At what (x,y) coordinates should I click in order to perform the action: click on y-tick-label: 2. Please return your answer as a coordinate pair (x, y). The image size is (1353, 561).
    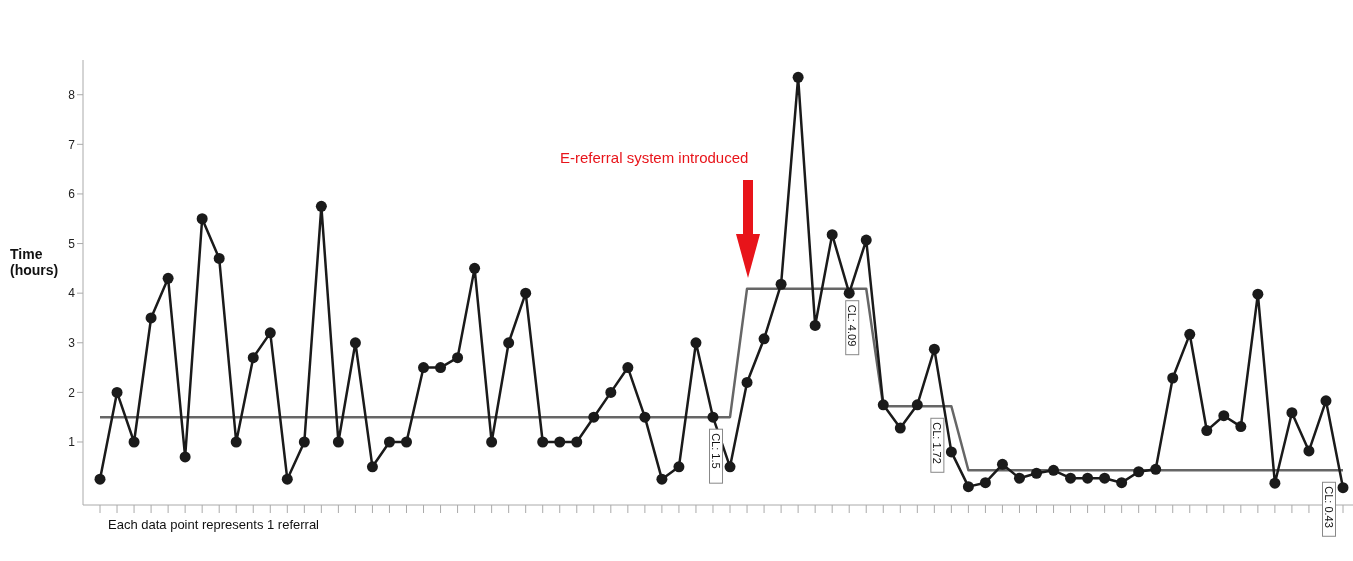
    Looking at the image, I should click on (72, 392).